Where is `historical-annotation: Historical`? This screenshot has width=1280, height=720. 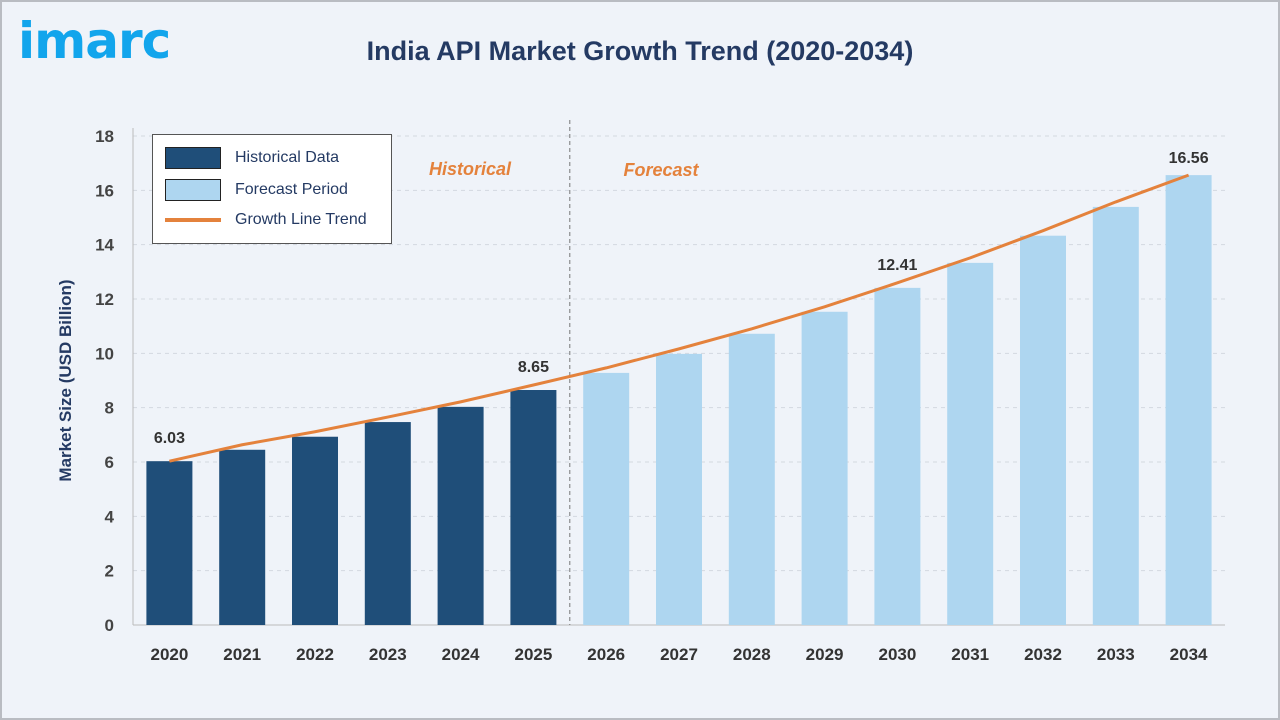 historical-annotation: Historical is located at coordinates (470, 169).